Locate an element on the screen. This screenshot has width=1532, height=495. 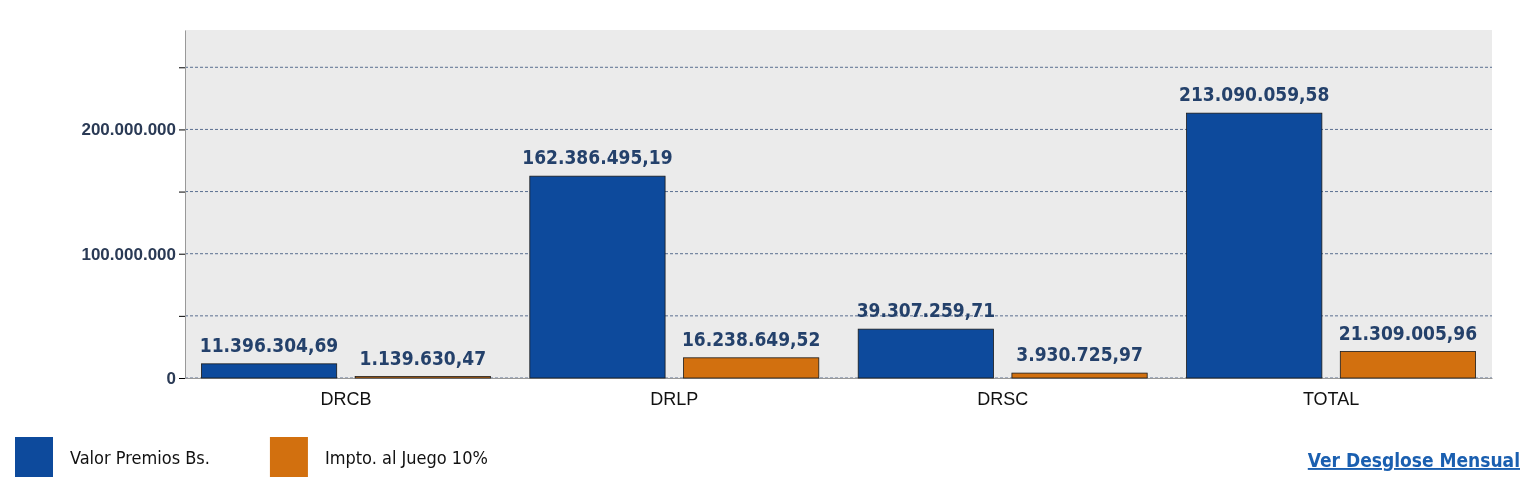
data-label: 11.396.304,69 is located at coordinates (269, 344).